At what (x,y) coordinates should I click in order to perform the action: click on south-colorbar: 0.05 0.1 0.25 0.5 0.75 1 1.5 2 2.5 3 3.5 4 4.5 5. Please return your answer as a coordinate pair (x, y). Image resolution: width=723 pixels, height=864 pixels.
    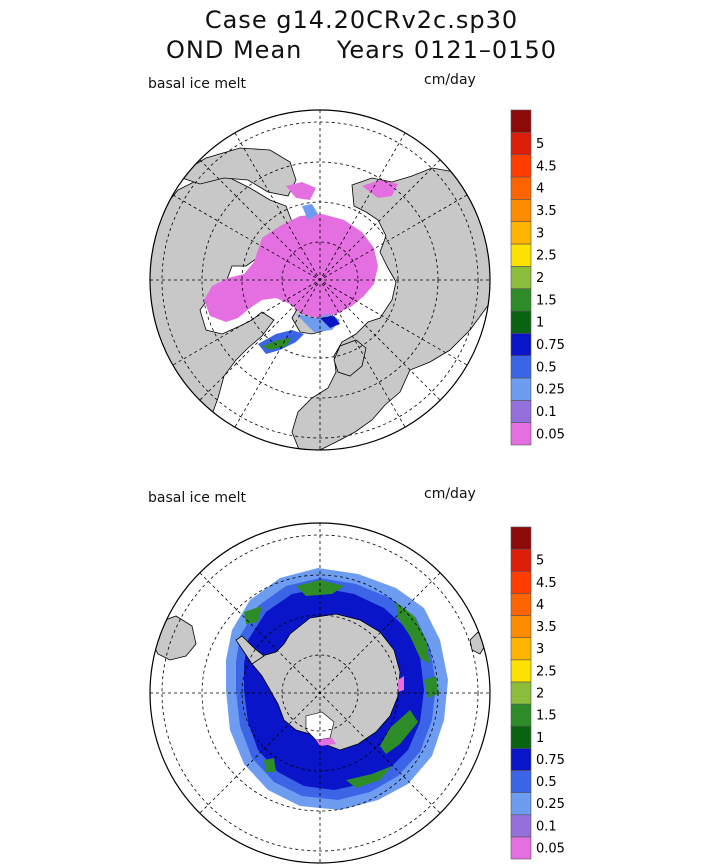
    Looking at the image, I should click on (537, 693).